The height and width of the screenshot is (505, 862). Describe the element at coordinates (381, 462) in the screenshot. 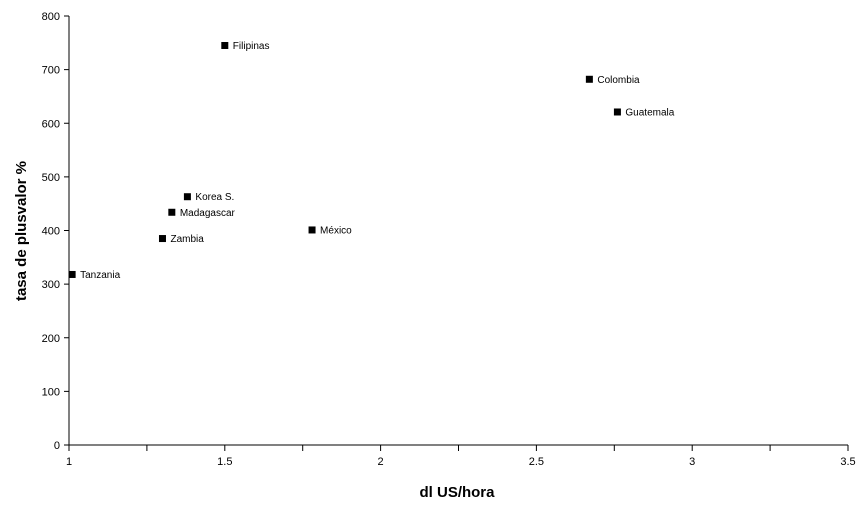

I see `x-tick-label: 2` at that location.